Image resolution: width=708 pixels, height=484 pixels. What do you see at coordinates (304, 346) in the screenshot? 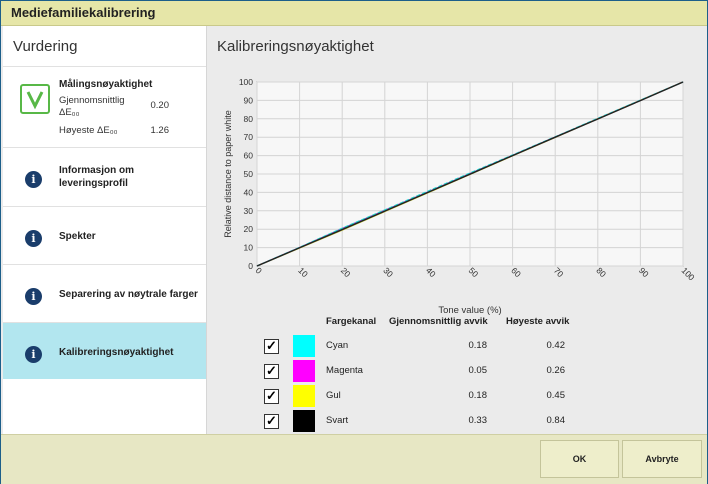
I see `cyan-swatch` at bounding box center [304, 346].